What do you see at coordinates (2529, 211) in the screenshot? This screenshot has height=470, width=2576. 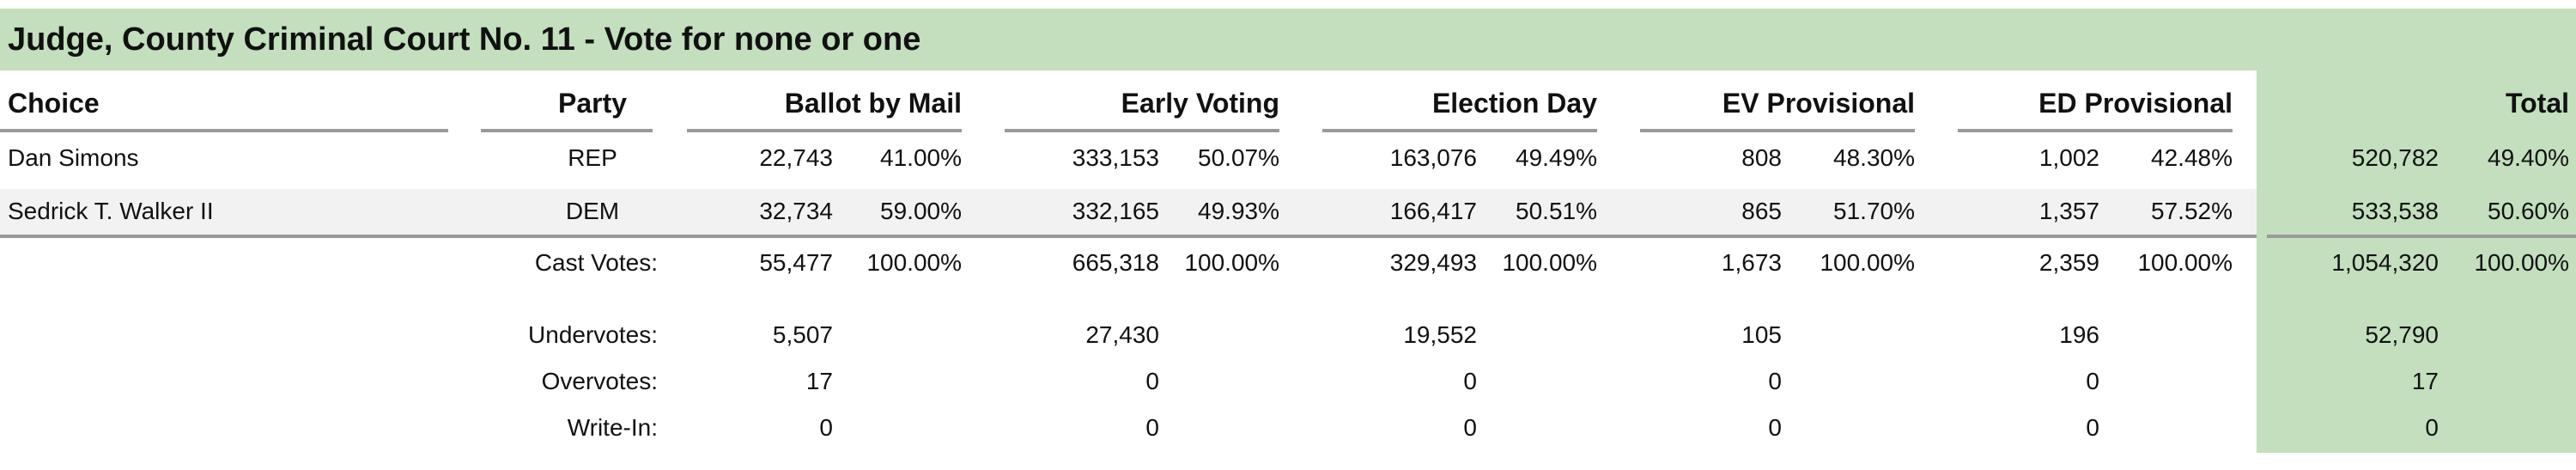 I see `total-percent: 50.60%` at bounding box center [2529, 211].